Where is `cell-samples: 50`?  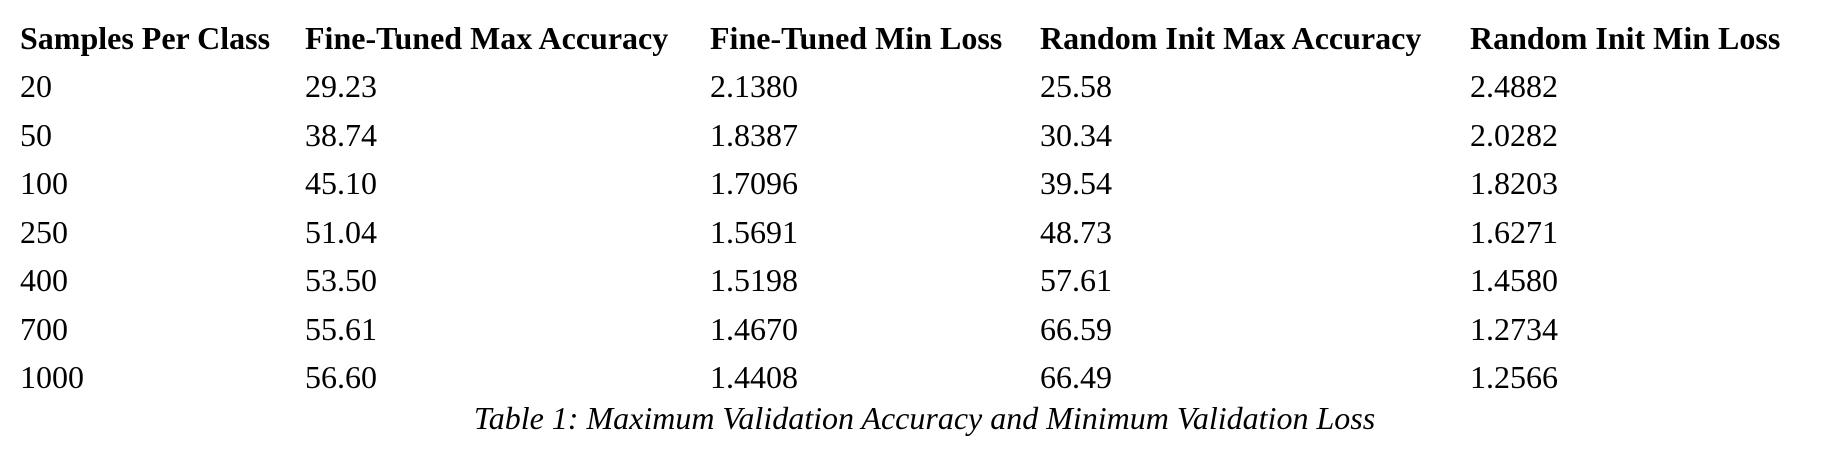 cell-samples: 50 is located at coordinates (36, 134).